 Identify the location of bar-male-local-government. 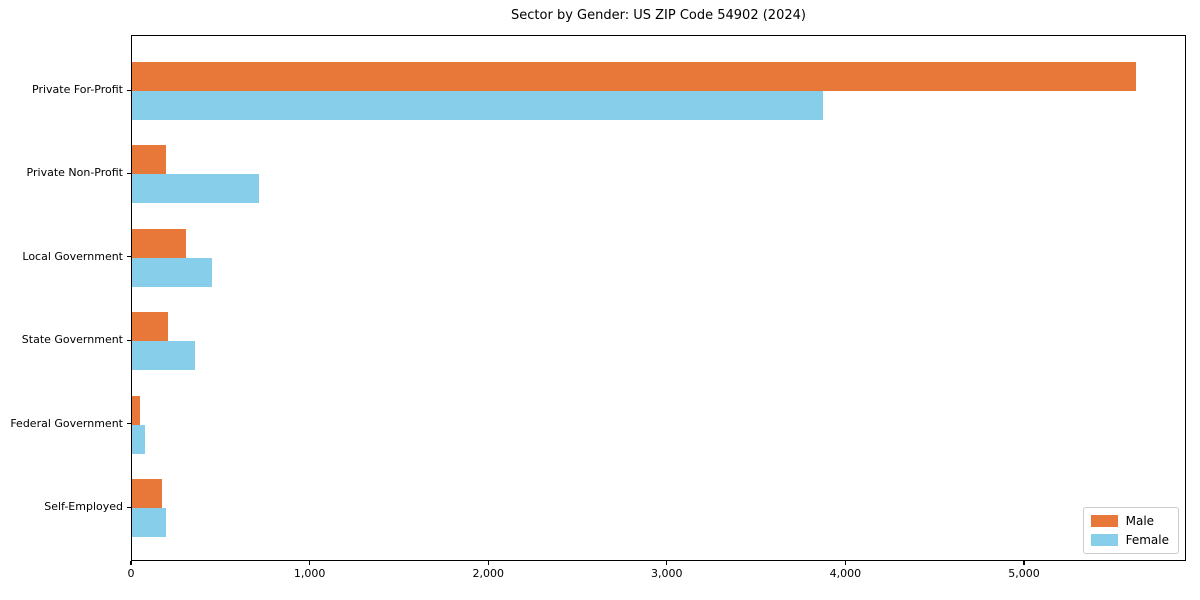
(159, 243).